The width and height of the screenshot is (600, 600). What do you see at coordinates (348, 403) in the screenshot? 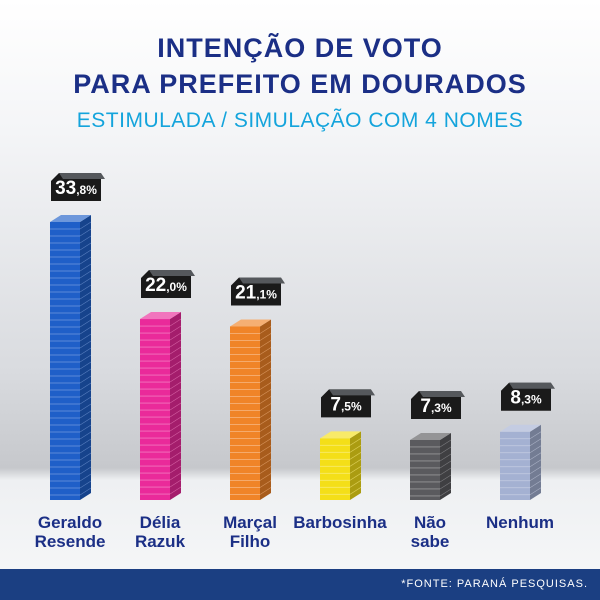
I see `value-label-3: 7,5%` at bounding box center [348, 403].